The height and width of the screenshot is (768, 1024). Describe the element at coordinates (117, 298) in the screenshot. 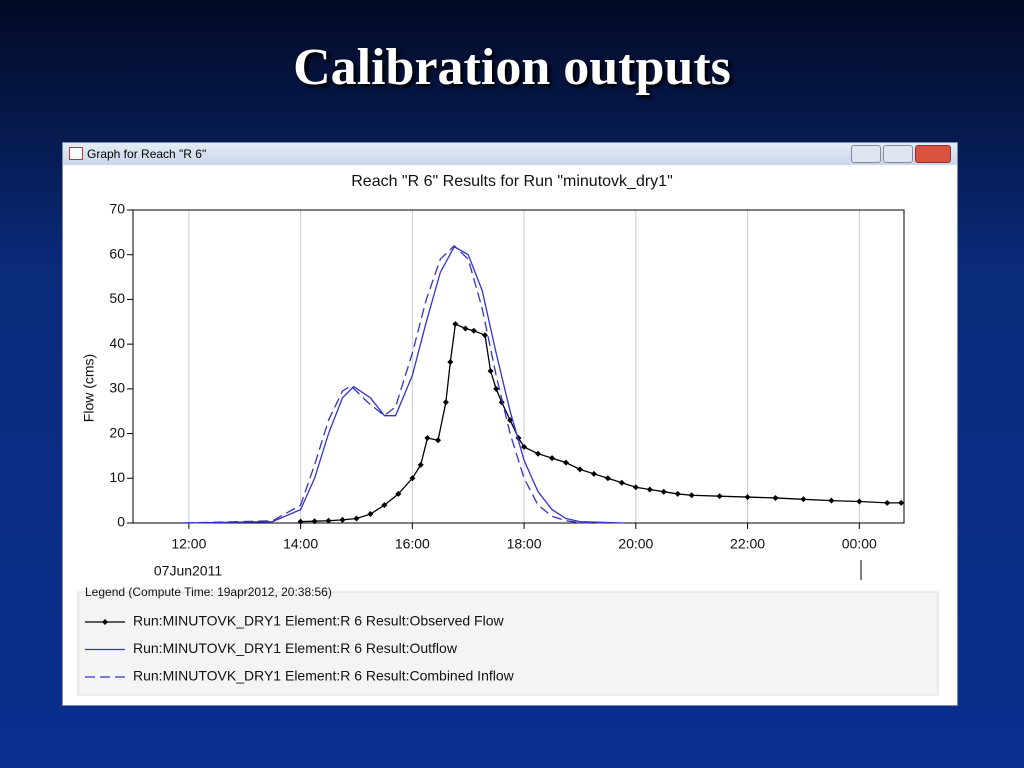

I see `y-tick-label: 50` at that location.